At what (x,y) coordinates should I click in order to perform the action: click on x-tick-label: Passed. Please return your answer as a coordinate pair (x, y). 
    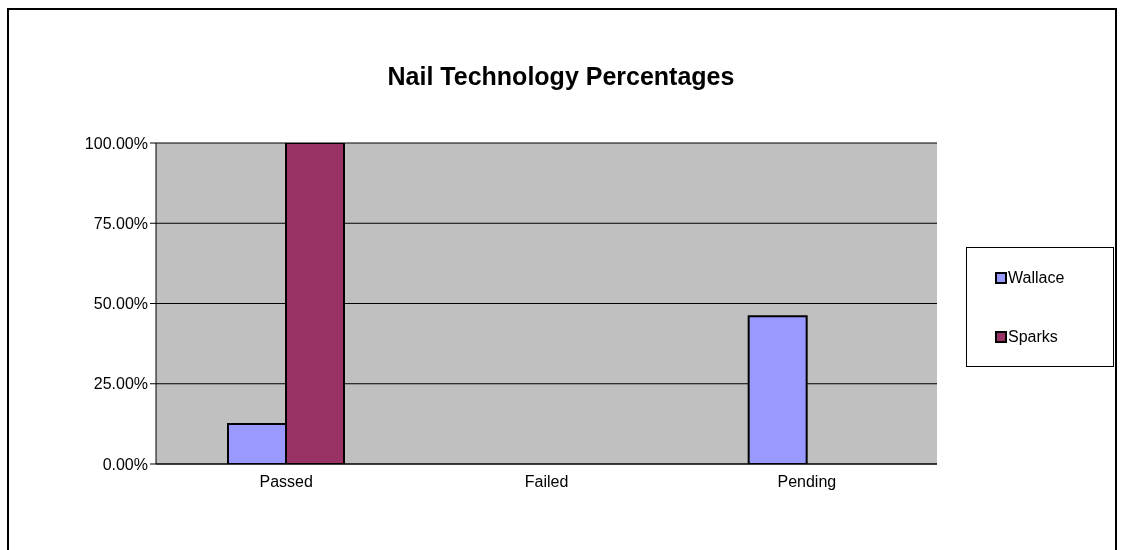
    Looking at the image, I should click on (286, 482).